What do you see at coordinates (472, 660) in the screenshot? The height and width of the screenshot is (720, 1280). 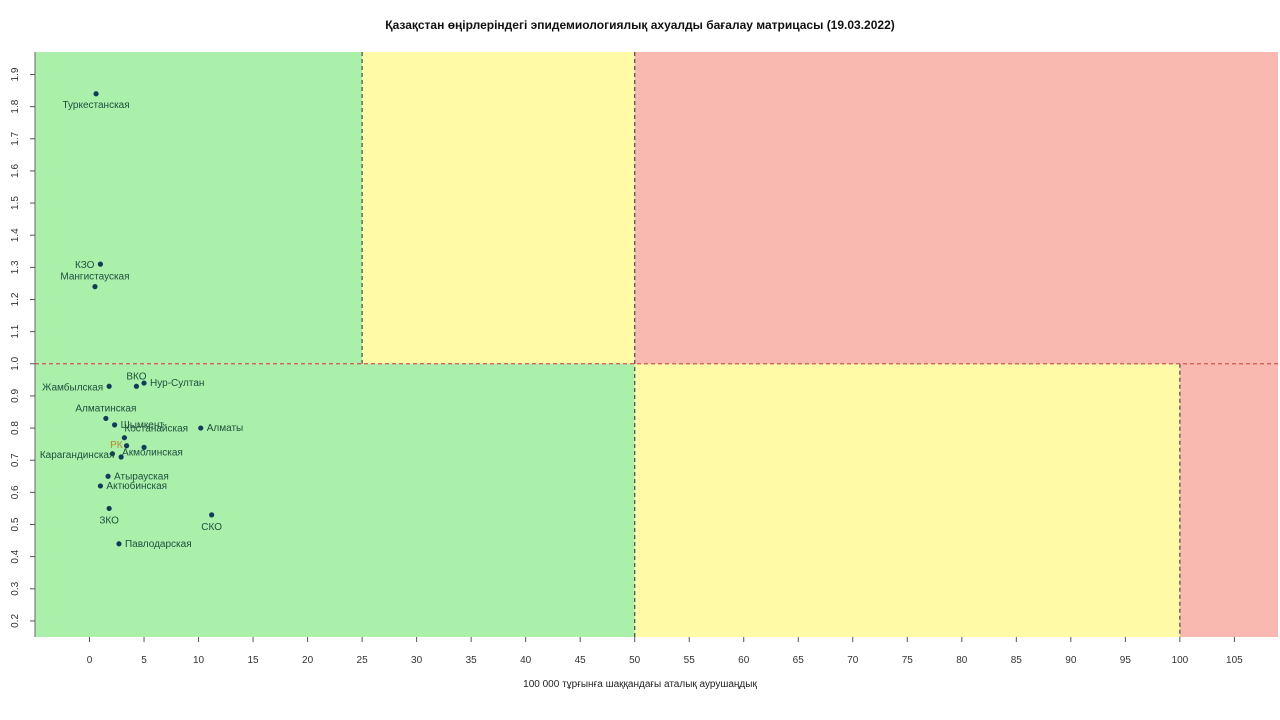 I see `x-tick-label: 35` at bounding box center [472, 660].